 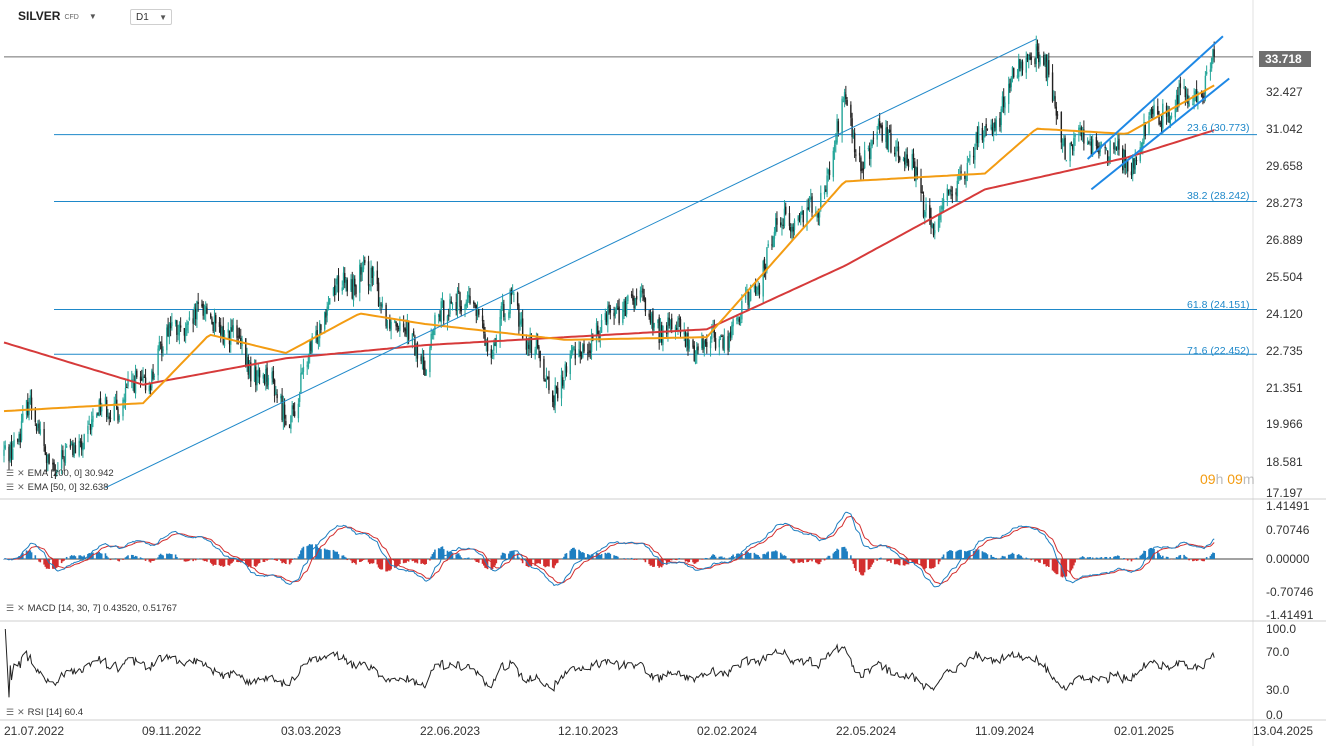 What do you see at coordinates (57, 16) in the screenshot?
I see `symbol-selector: SILVER CFD ▼` at bounding box center [57, 16].